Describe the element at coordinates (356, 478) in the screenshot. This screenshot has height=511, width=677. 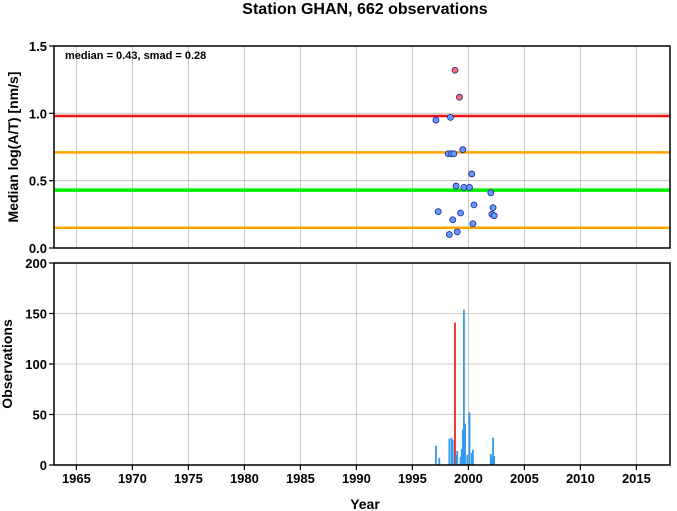
I see `x-tick-label: 1990` at that location.